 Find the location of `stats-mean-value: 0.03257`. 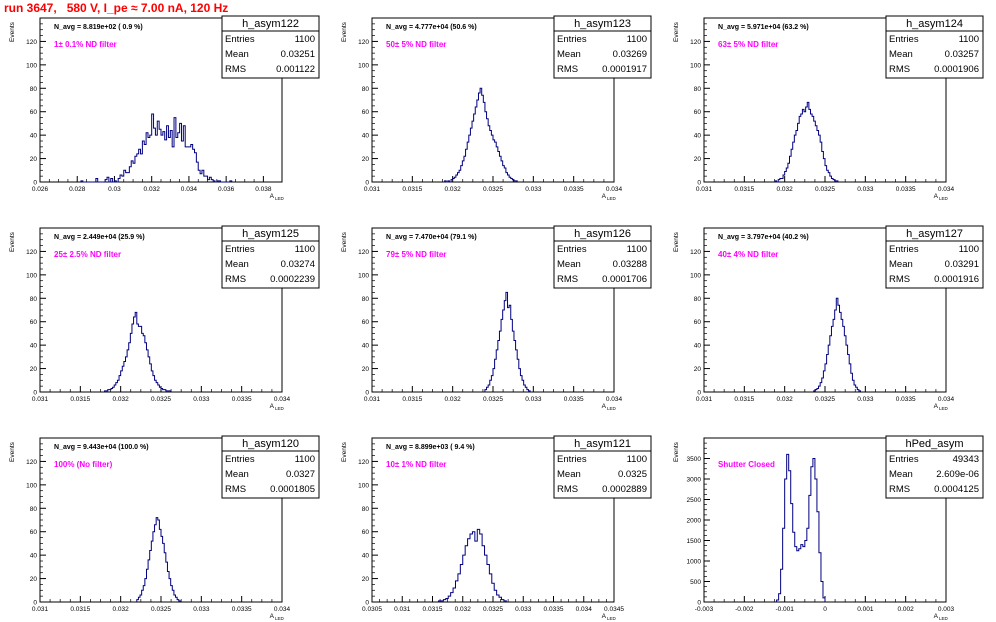

stats-mean-value: 0.03257 is located at coordinates (962, 54).